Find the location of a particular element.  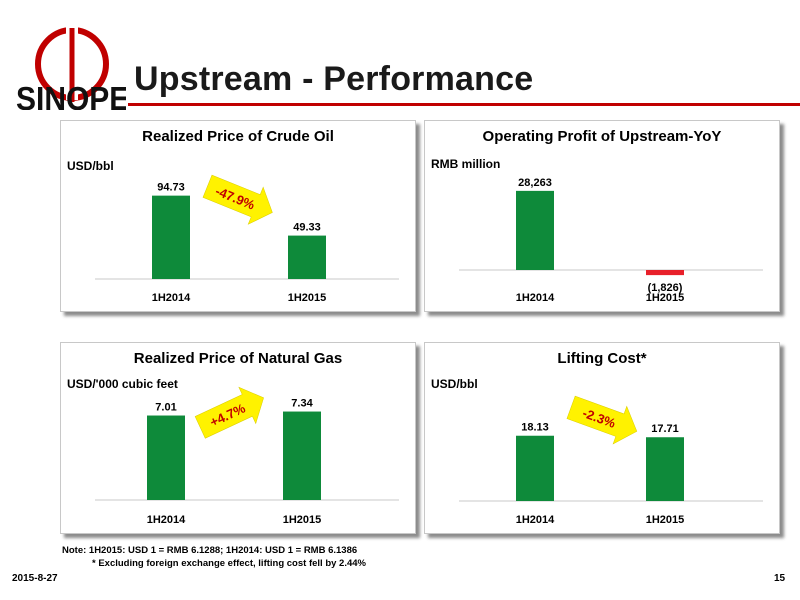

chart-title: Realized Price of Natural Gas is located at coordinates (238, 358).